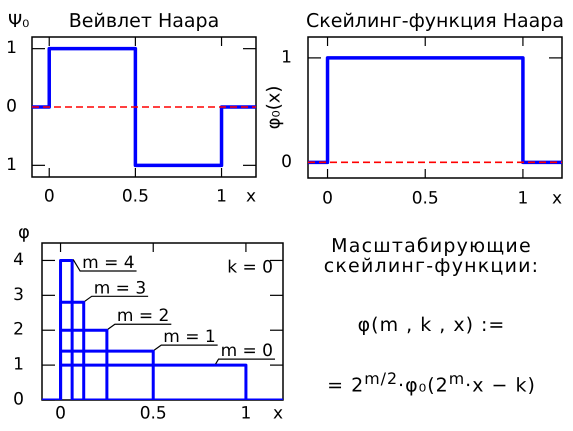 This screenshot has height=431, width=573. Describe the element at coordinates (247, 351) in the screenshot. I see `series-label: m = 0` at that location.